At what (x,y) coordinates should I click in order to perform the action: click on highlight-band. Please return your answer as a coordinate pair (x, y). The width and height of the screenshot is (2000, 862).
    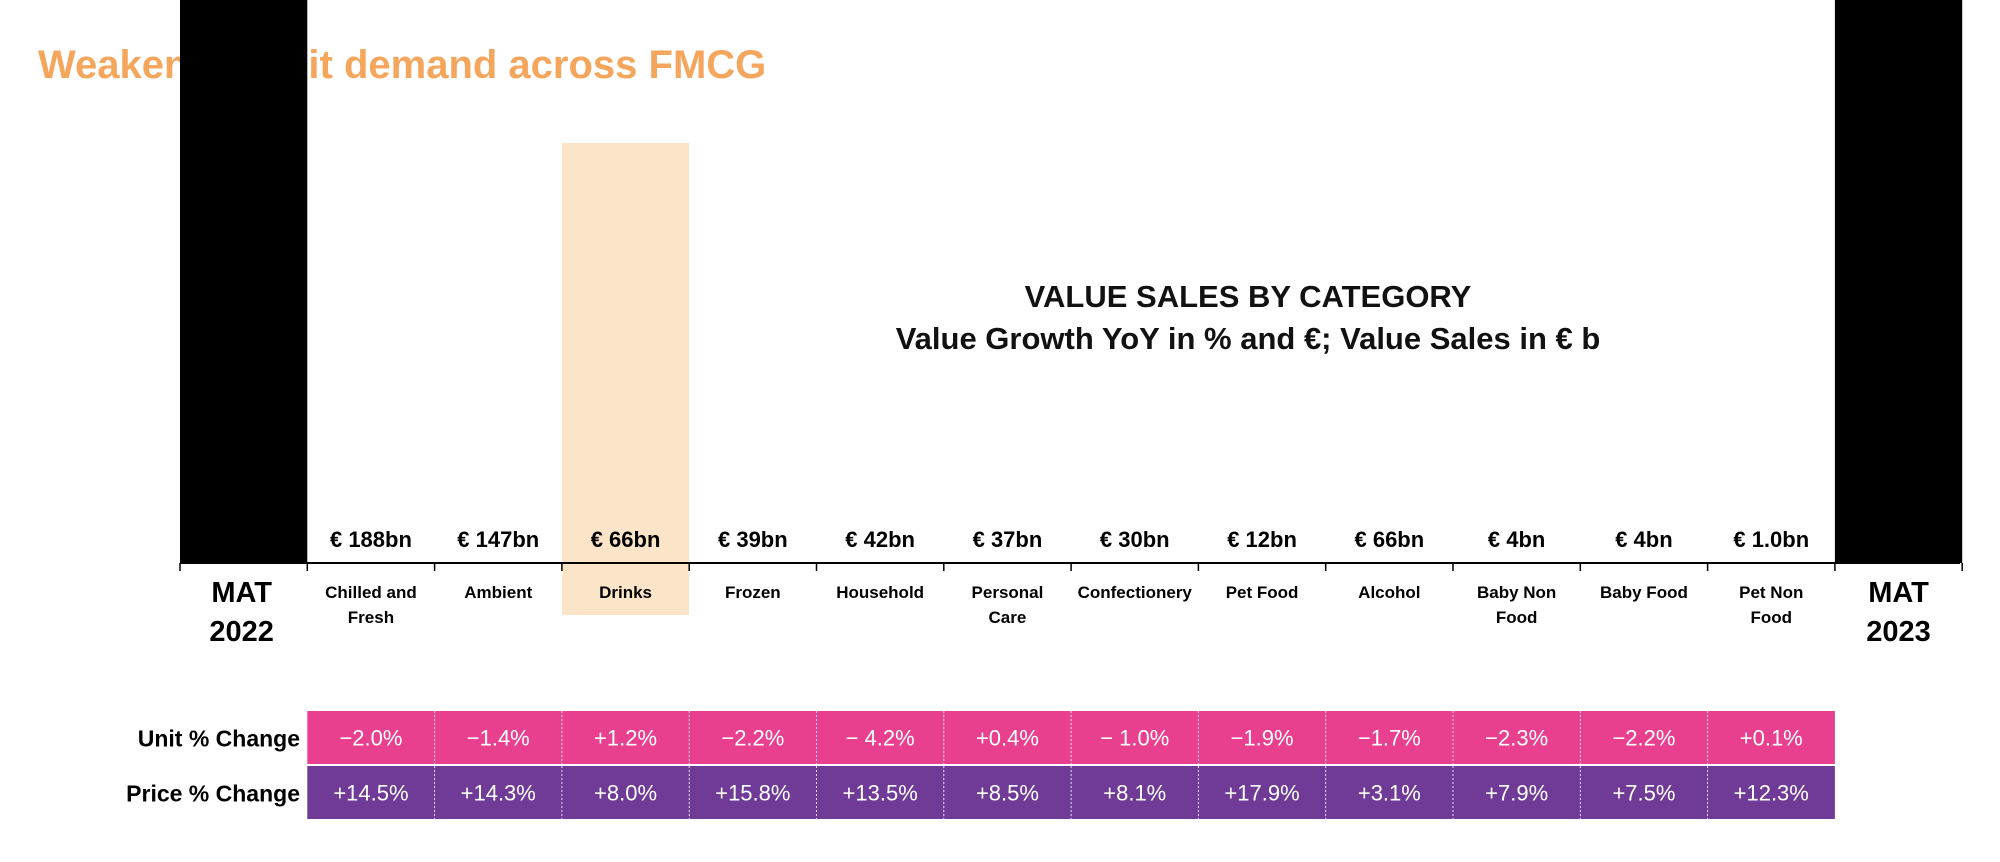
    Looking at the image, I should click on (625, 379).